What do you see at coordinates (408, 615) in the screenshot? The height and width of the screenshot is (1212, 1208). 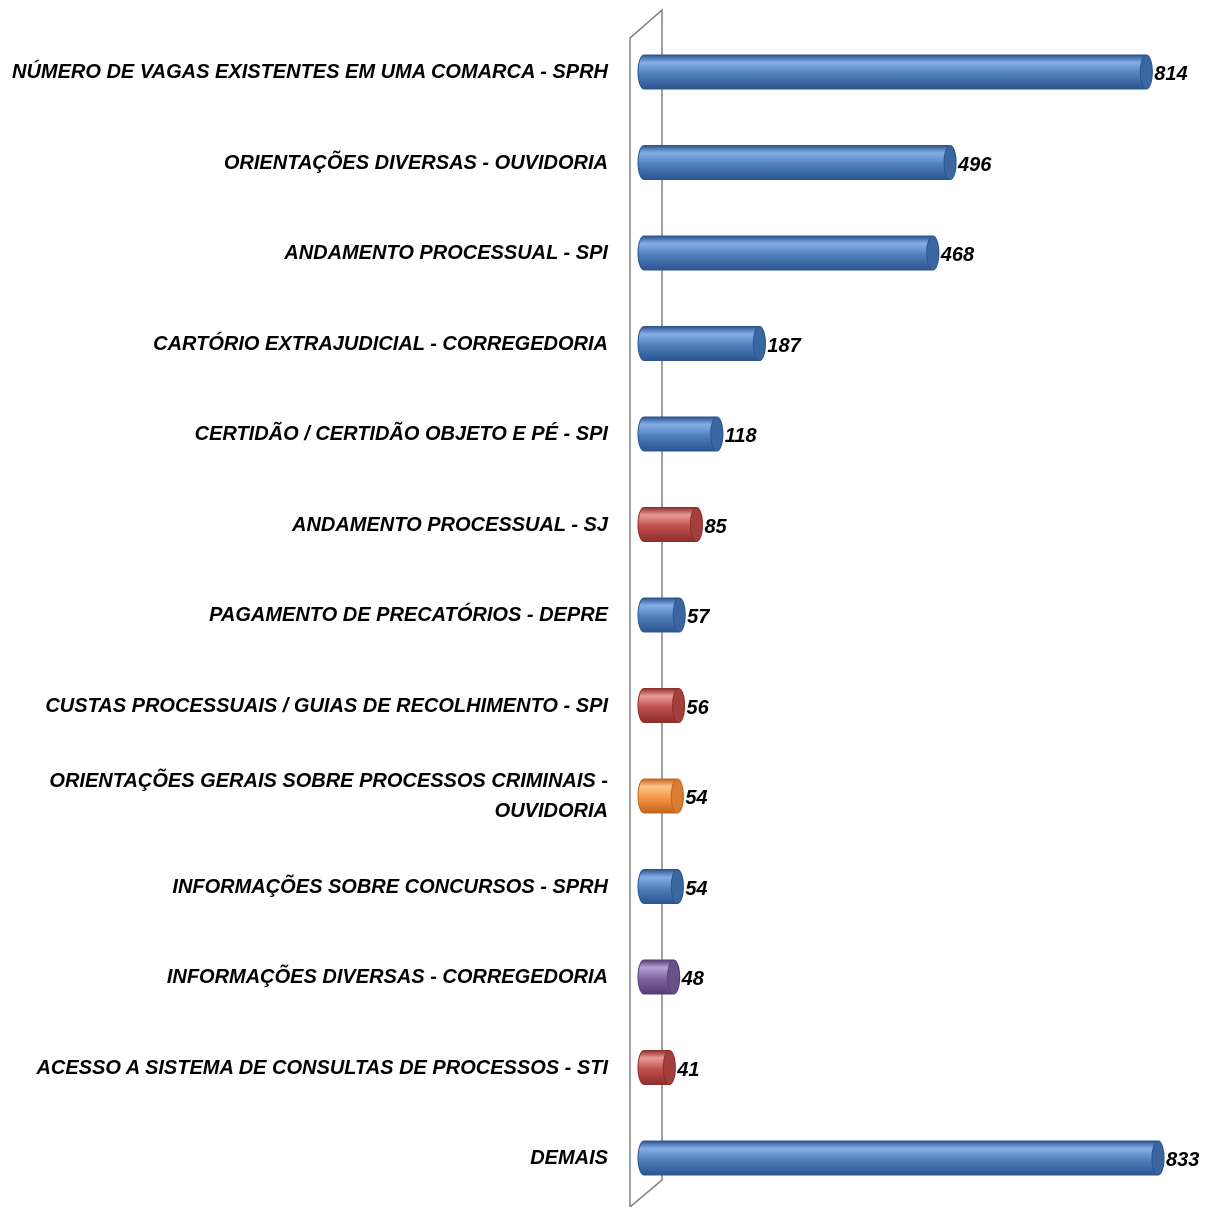 I see `category-label: PAGAMENTO DE PRECATÓRIOS - DEPRE` at bounding box center [408, 615].